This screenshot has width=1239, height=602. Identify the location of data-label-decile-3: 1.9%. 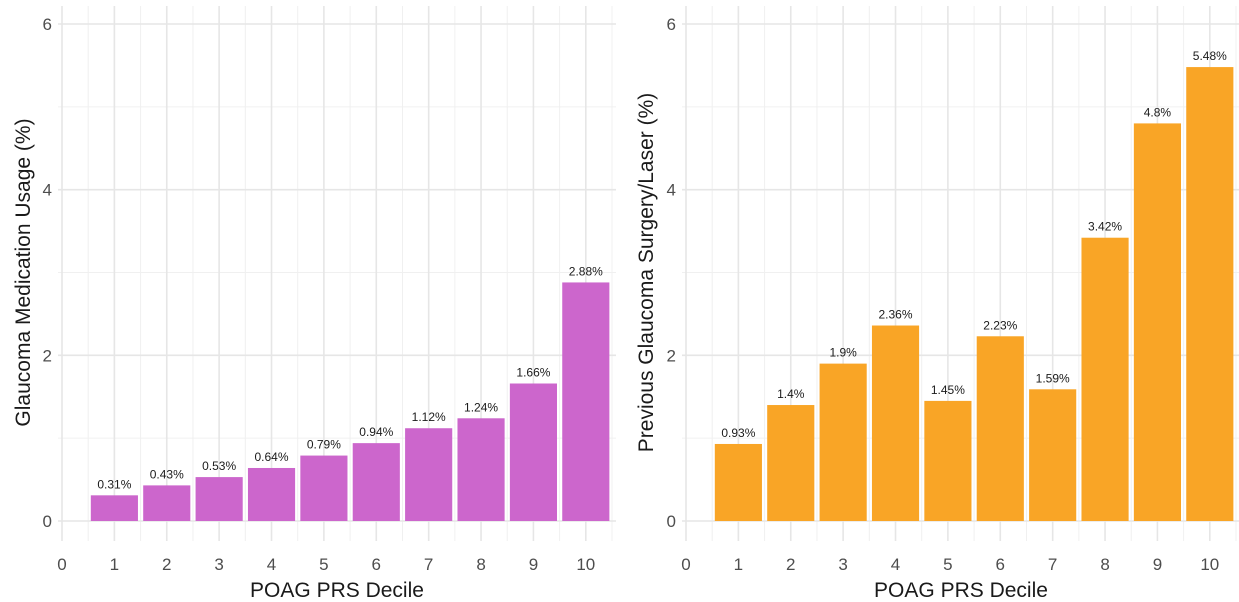
(843, 353).